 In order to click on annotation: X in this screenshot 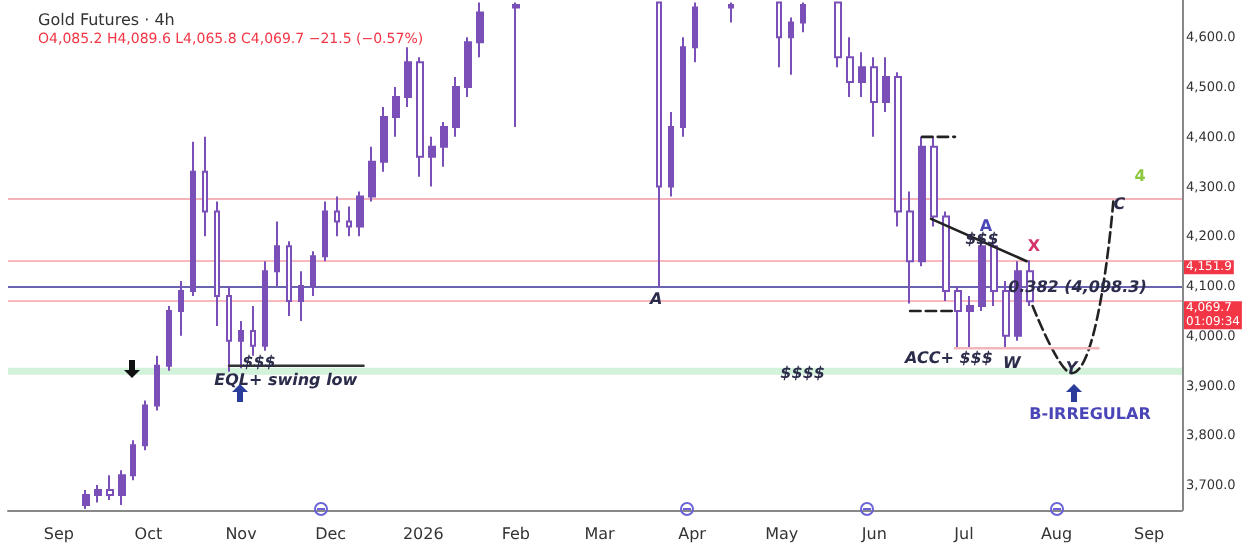, I will do `click(1034, 246)`.